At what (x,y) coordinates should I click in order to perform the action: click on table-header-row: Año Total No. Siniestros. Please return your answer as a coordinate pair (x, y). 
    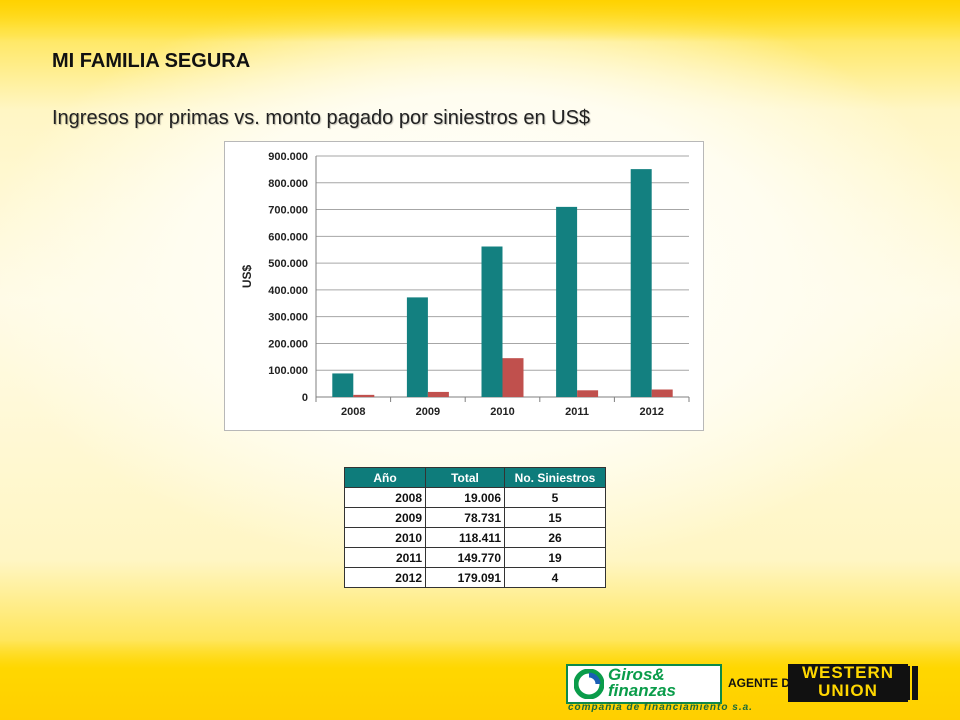
    Looking at the image, I should click on (475, 477).